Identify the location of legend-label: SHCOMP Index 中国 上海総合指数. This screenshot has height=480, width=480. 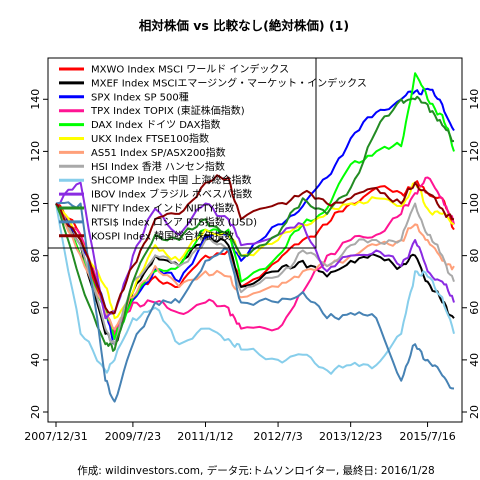
(171, 180).